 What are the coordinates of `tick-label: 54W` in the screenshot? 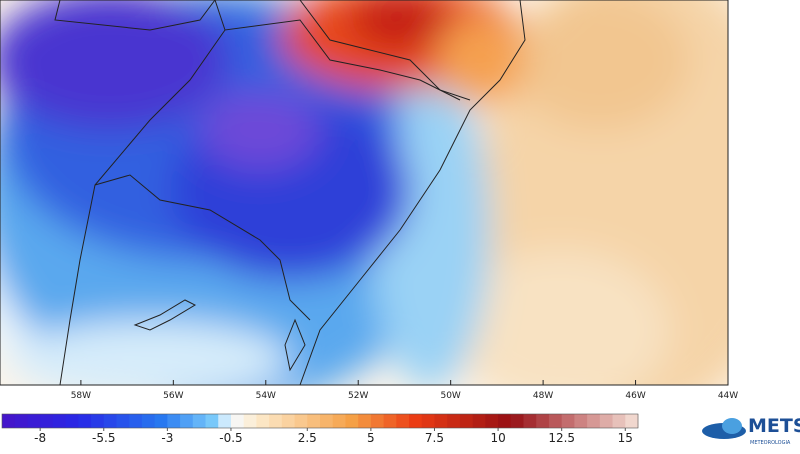 It's located at (266, 396).